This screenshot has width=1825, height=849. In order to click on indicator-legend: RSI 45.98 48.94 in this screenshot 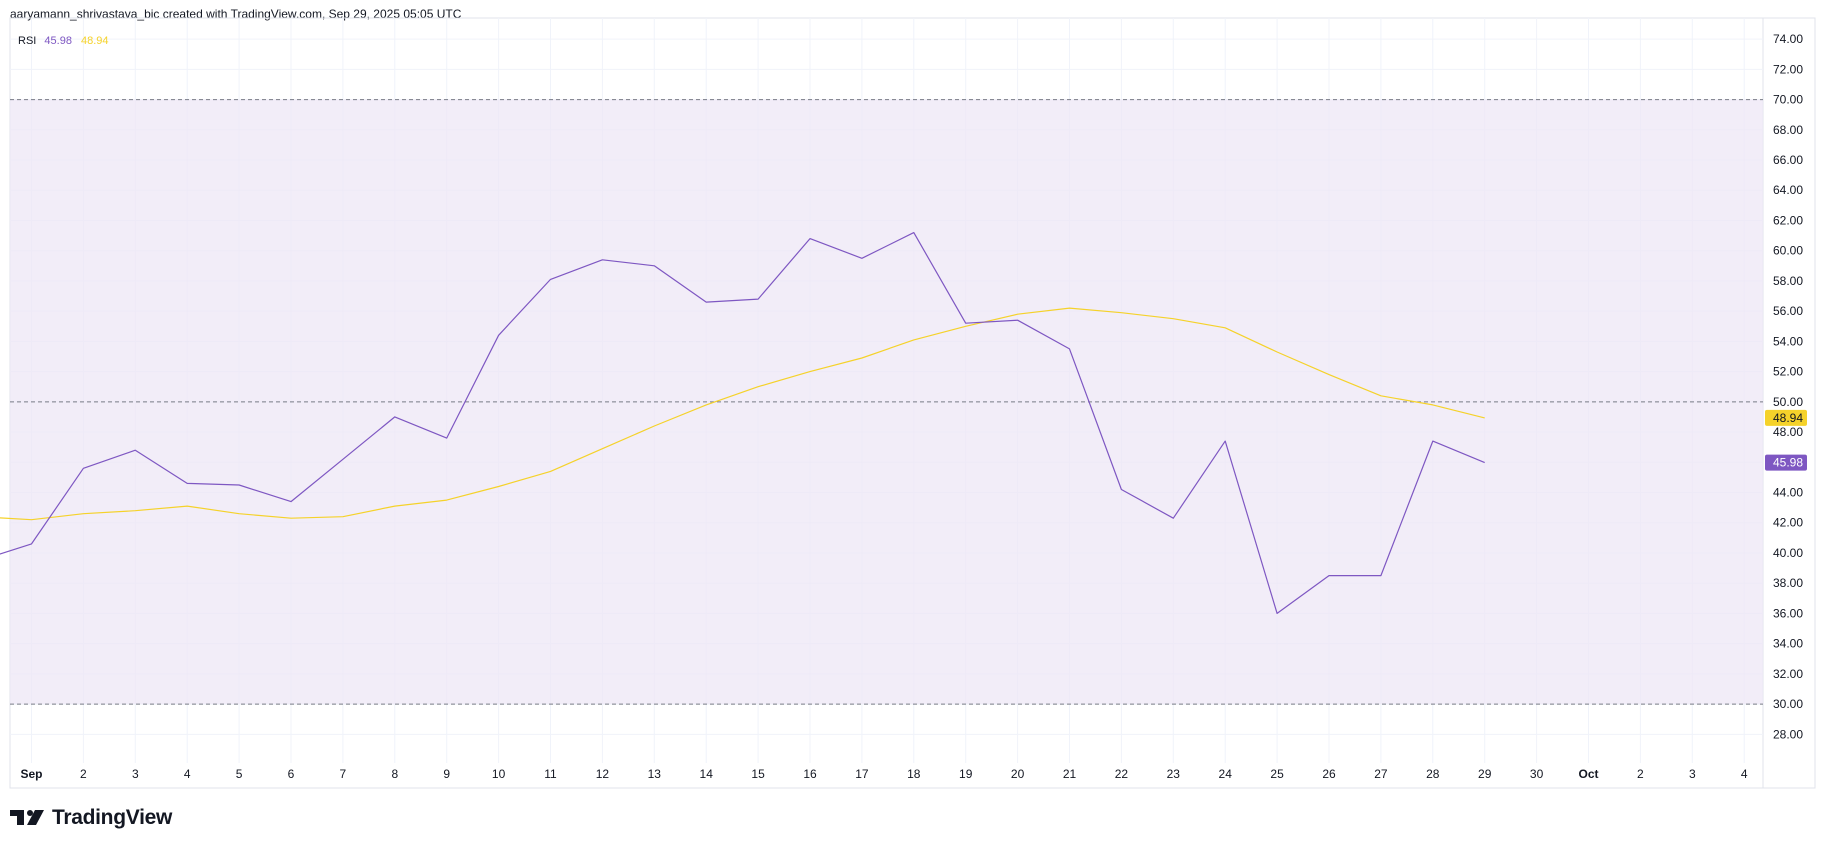, I will do `click(63, 41)`.